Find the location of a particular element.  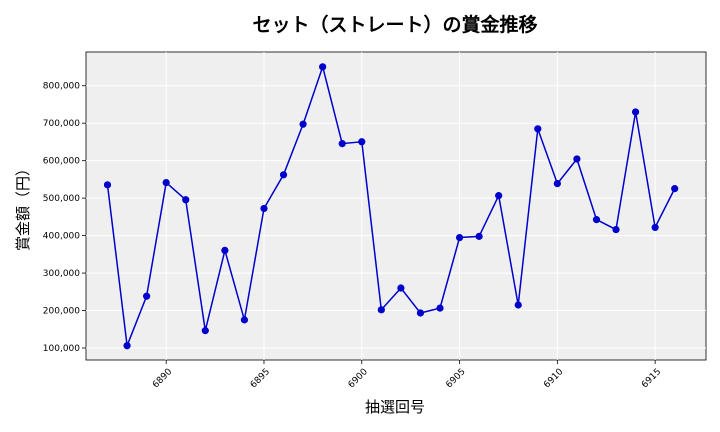

y-tick-label: 200,000 is located at coordinates (61, 312).